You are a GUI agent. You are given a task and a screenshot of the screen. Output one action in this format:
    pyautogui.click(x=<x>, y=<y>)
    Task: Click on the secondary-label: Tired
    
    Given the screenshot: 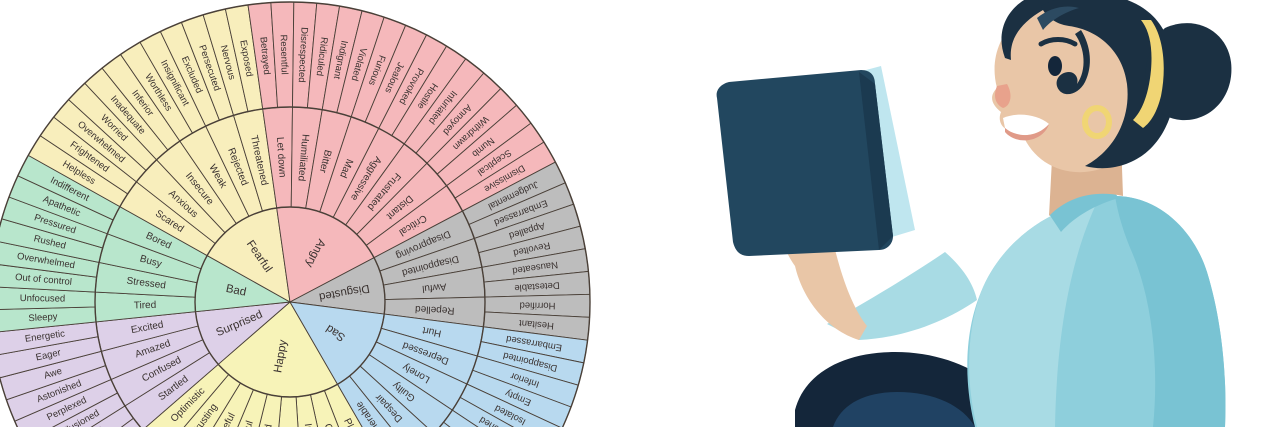 What is the action you would take?
    pyautogui.click(x=145, y=306)
    